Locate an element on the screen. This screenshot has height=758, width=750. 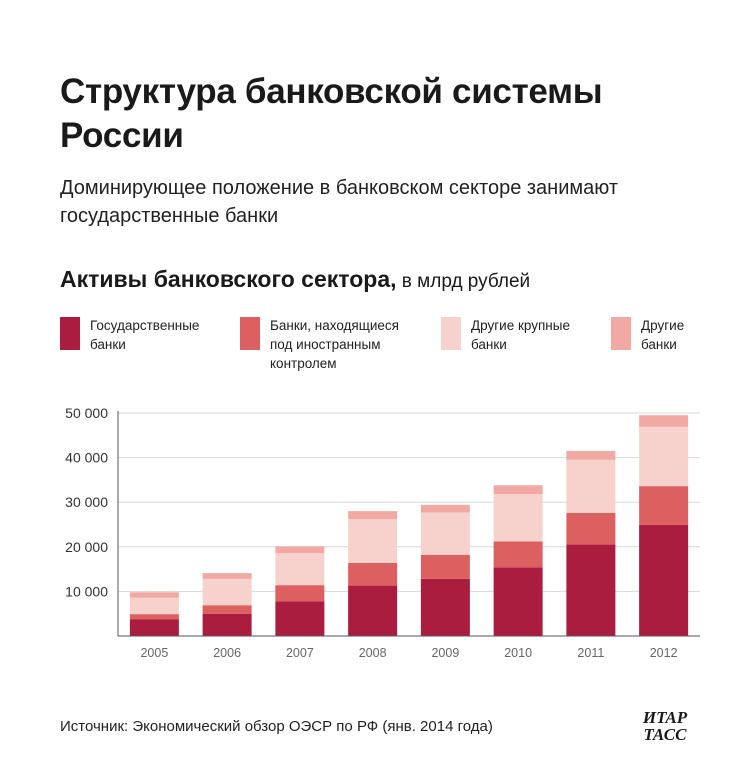
x-tick-label: 2012 is located at coordinates (664, 653).